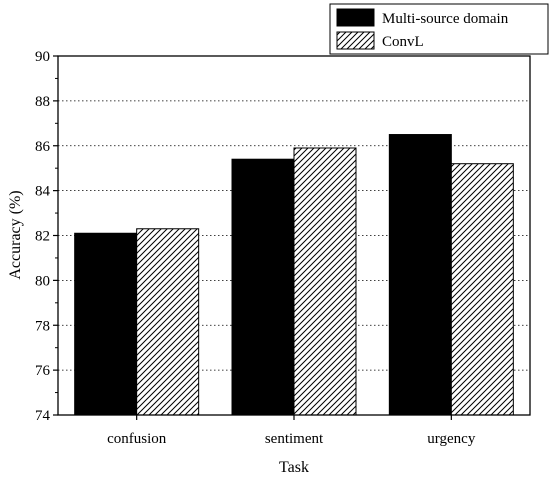 The image size is (550, 480). I want to click on bar-urgency-convl, so click(482, 289).